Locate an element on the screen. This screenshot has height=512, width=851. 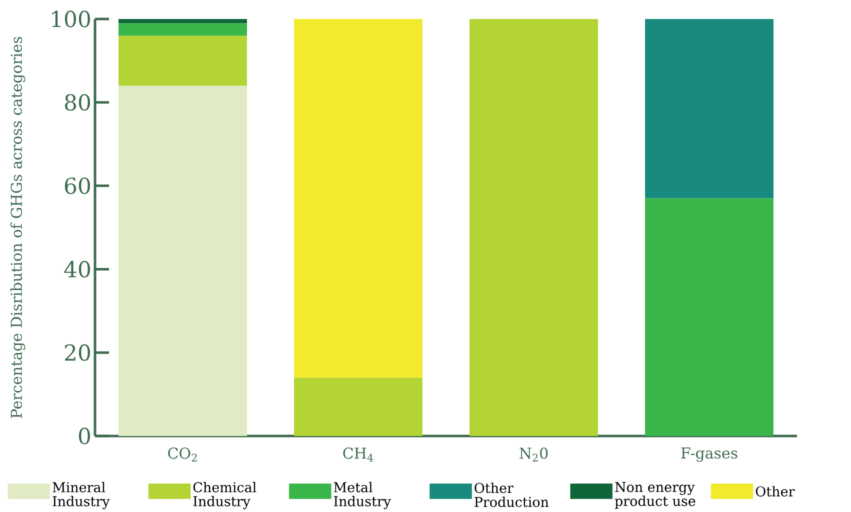
legend-label: Metal Industry is located at coordinates (362, 496).